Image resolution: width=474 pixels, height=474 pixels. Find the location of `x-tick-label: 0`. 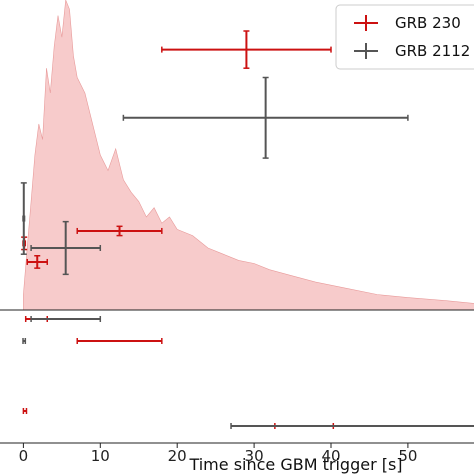

x-tick-label: 0 is located at coordinates (24, 456).